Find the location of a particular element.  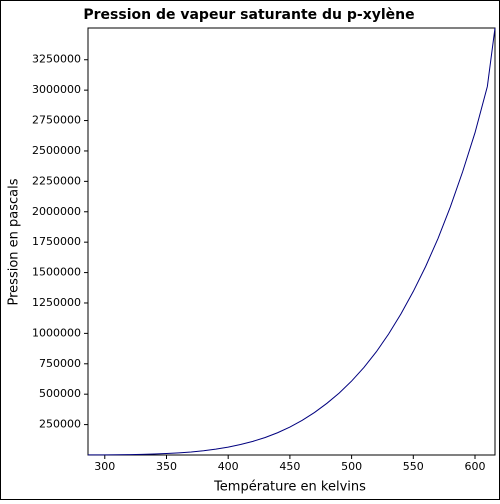

y-axis-label: Pression en pascals is located at coordinates (14, 241).